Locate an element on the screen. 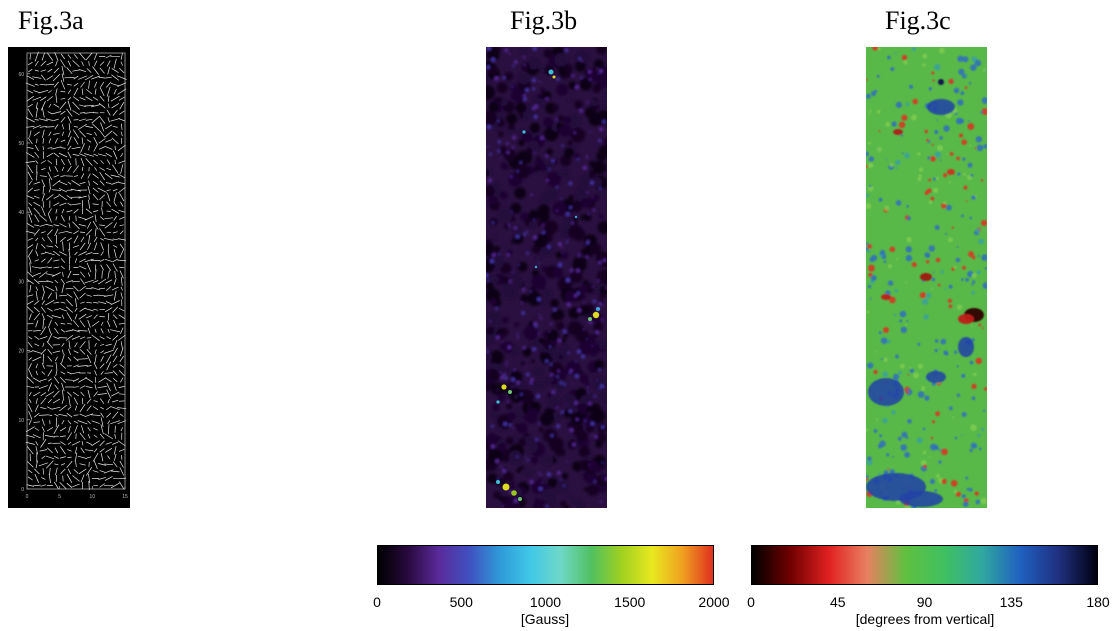 Image resolution: width=1116 pixels, height=631 pixels. vector-y-tick-label: 40 is located at coordinates (21, 213).